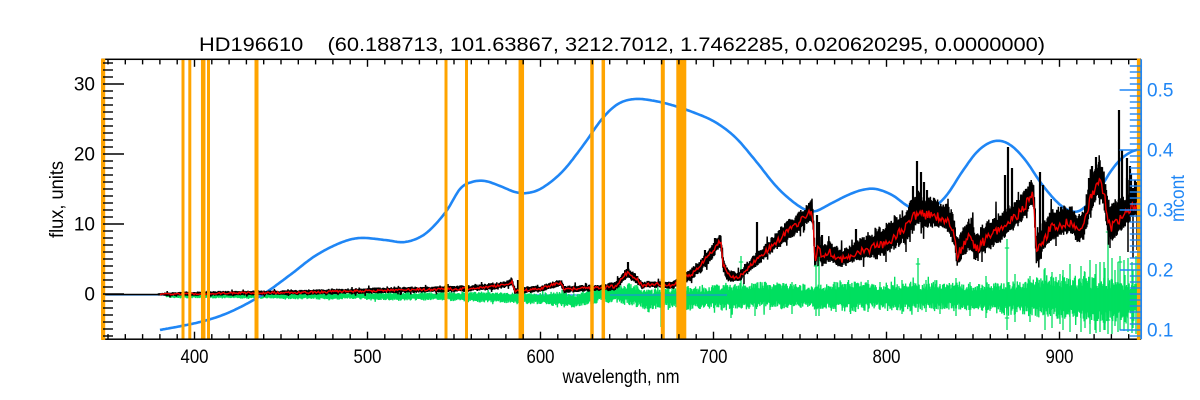 This screenshot has height=400, width=1200. I want to click on svg-text: 0.2, so click(1160, 271).